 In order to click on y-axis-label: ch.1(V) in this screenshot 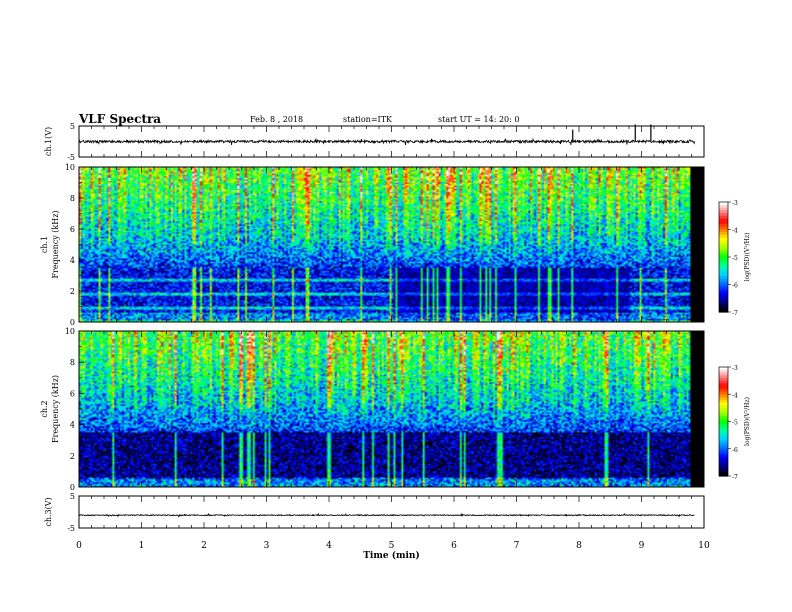, I will do `click(48, 141)`.